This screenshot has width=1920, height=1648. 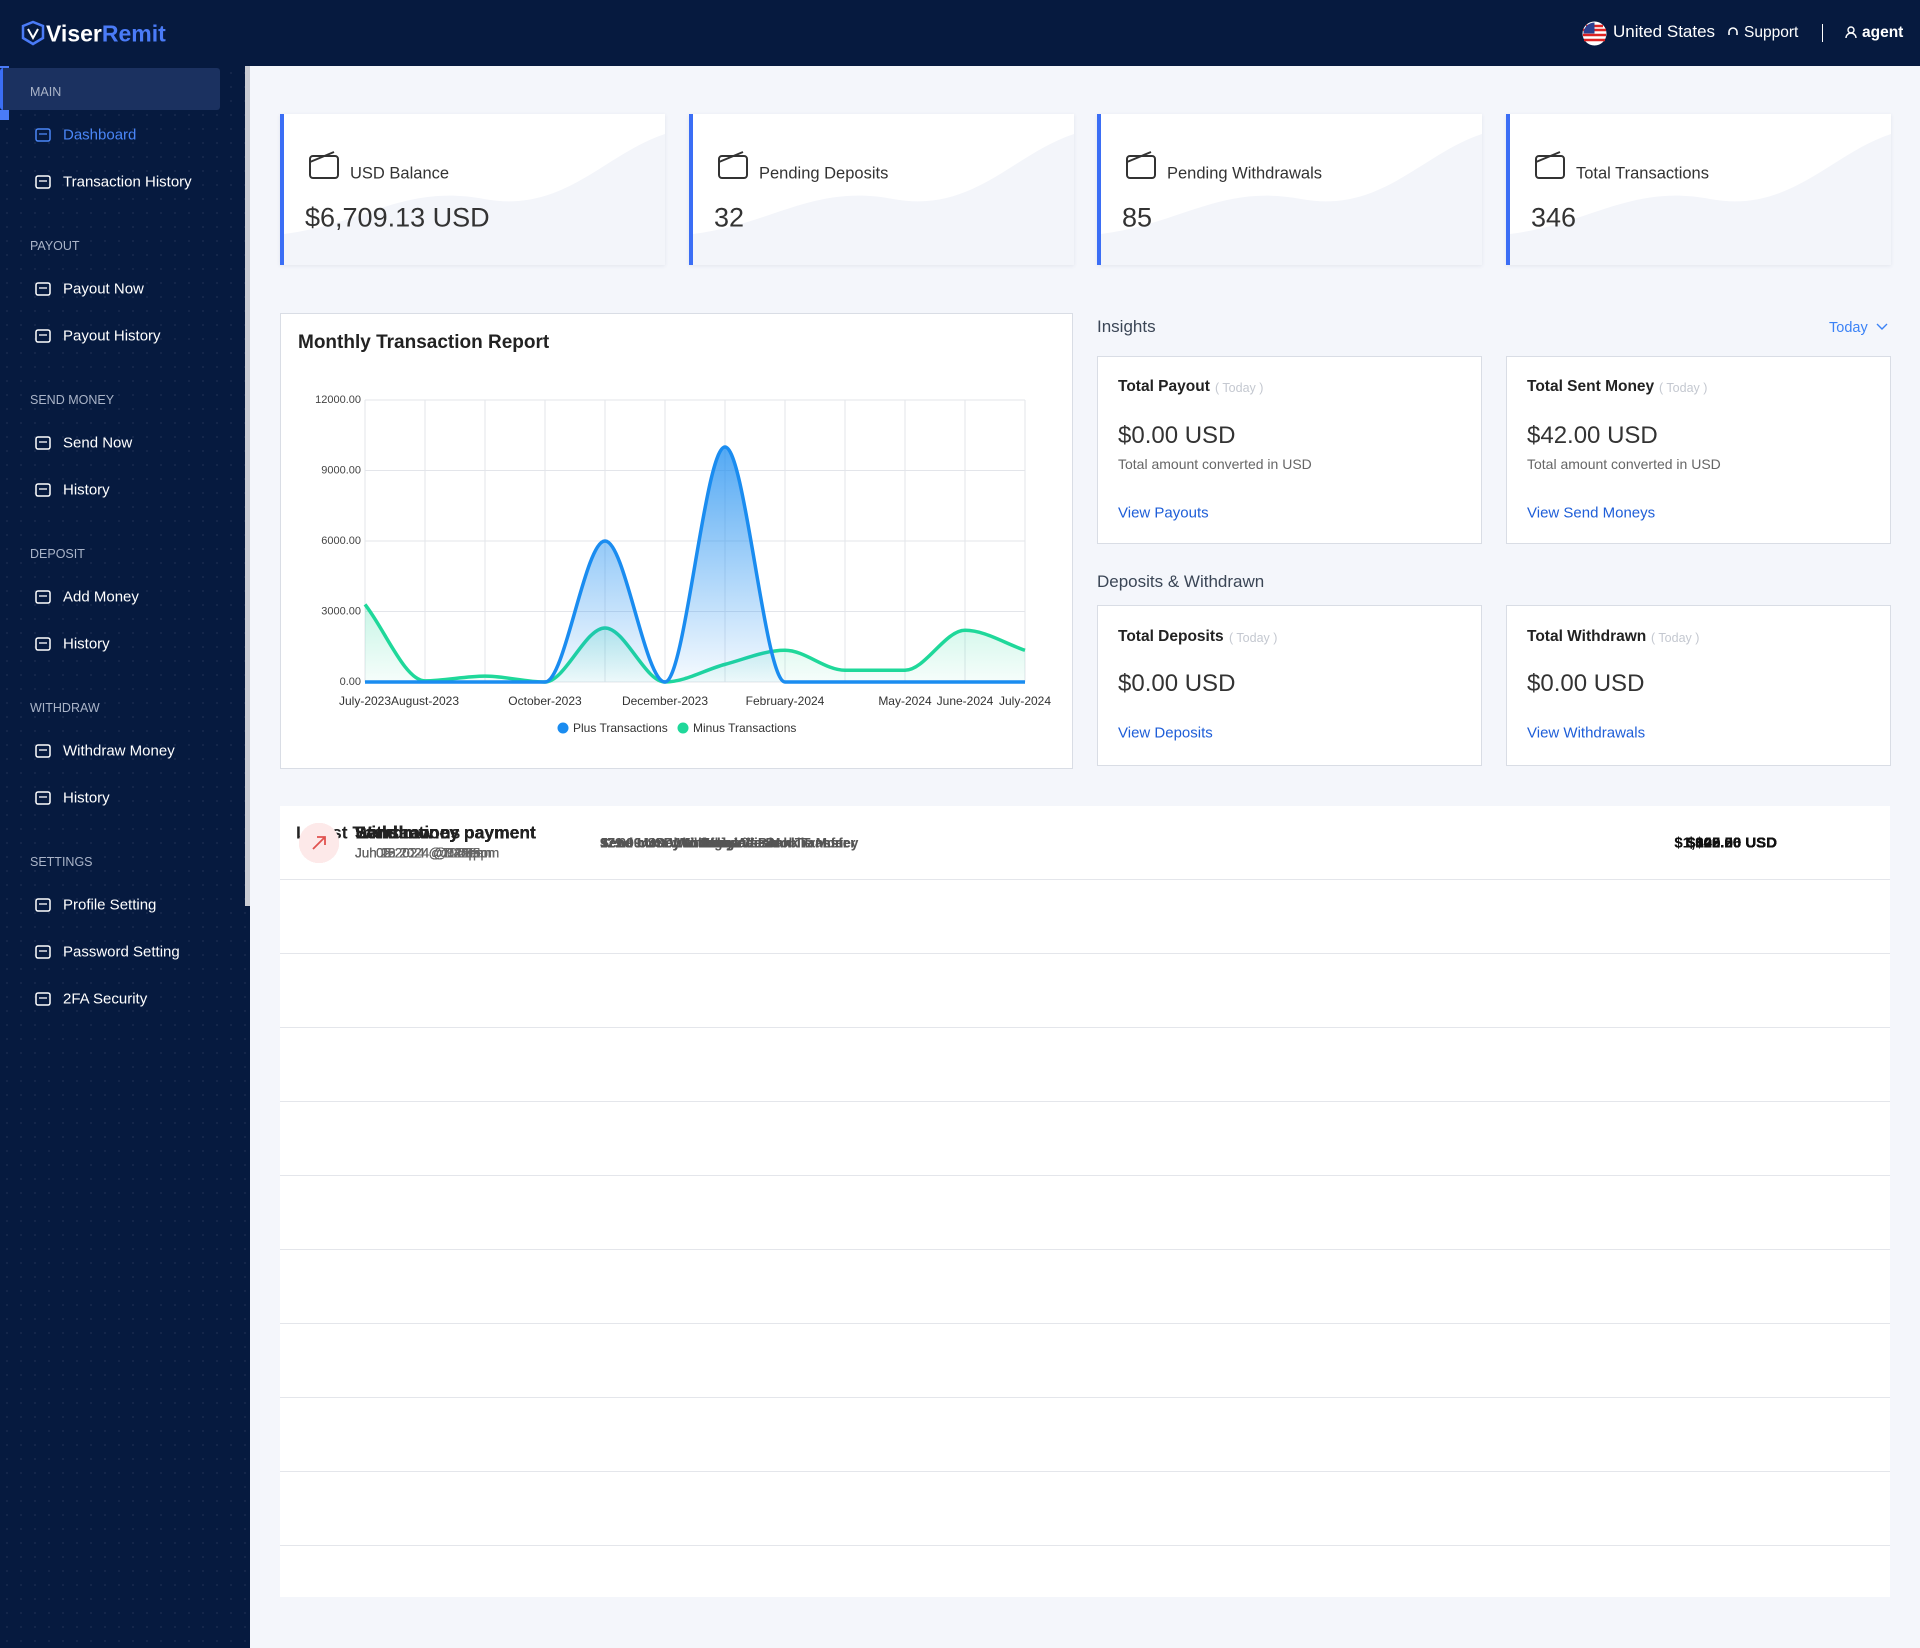 I want to click on stat-value: $6,709.13 USD, so click(x=397, y=217).